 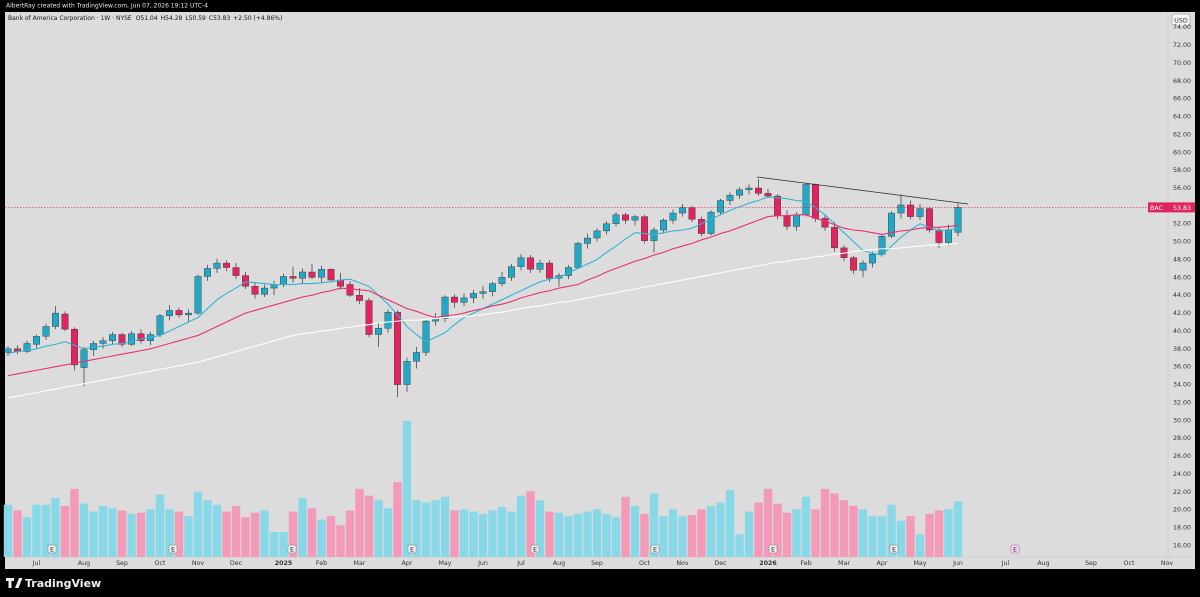 What do you see at coordinates (1182, 349) in the screenshot?
I see `y-tick-label: 38.00` at bounding box center [1182, 349].